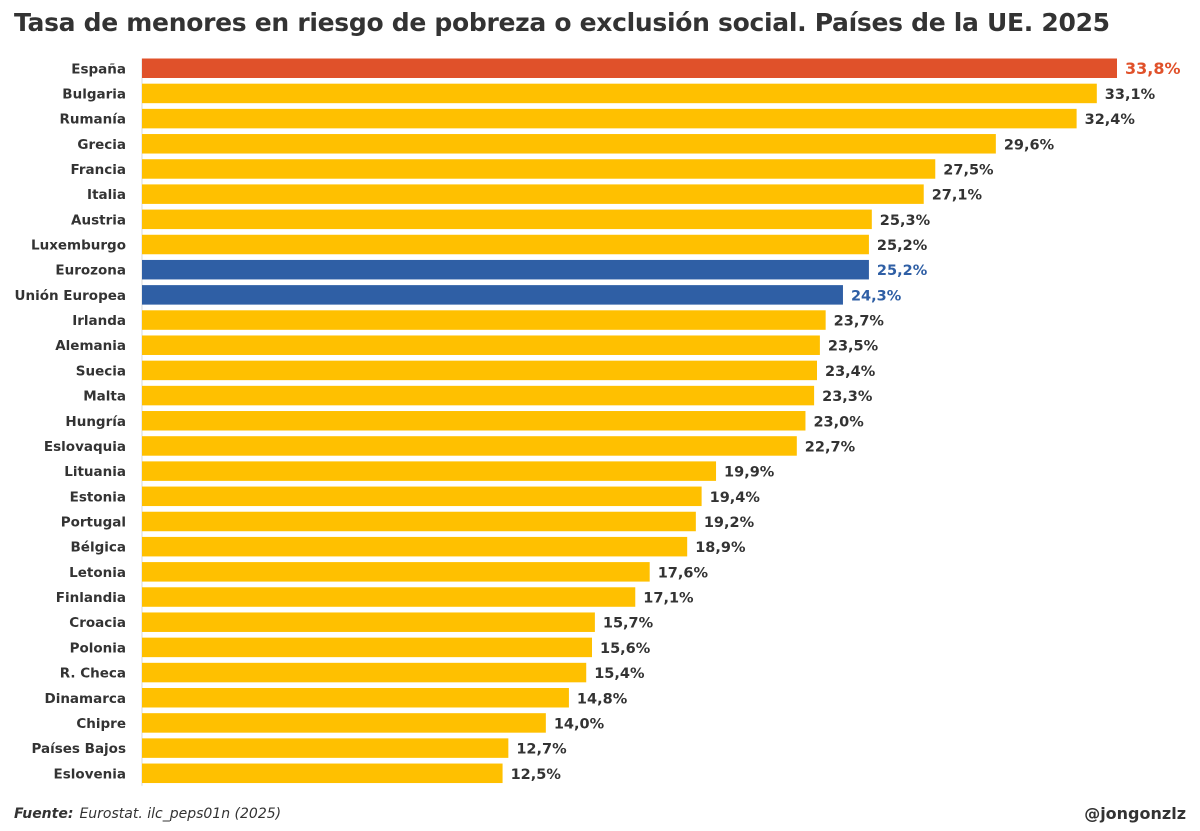 This screenshot has height=831, width=1200. I want to click on value-label-28: 12,5%, so click(536, 775).